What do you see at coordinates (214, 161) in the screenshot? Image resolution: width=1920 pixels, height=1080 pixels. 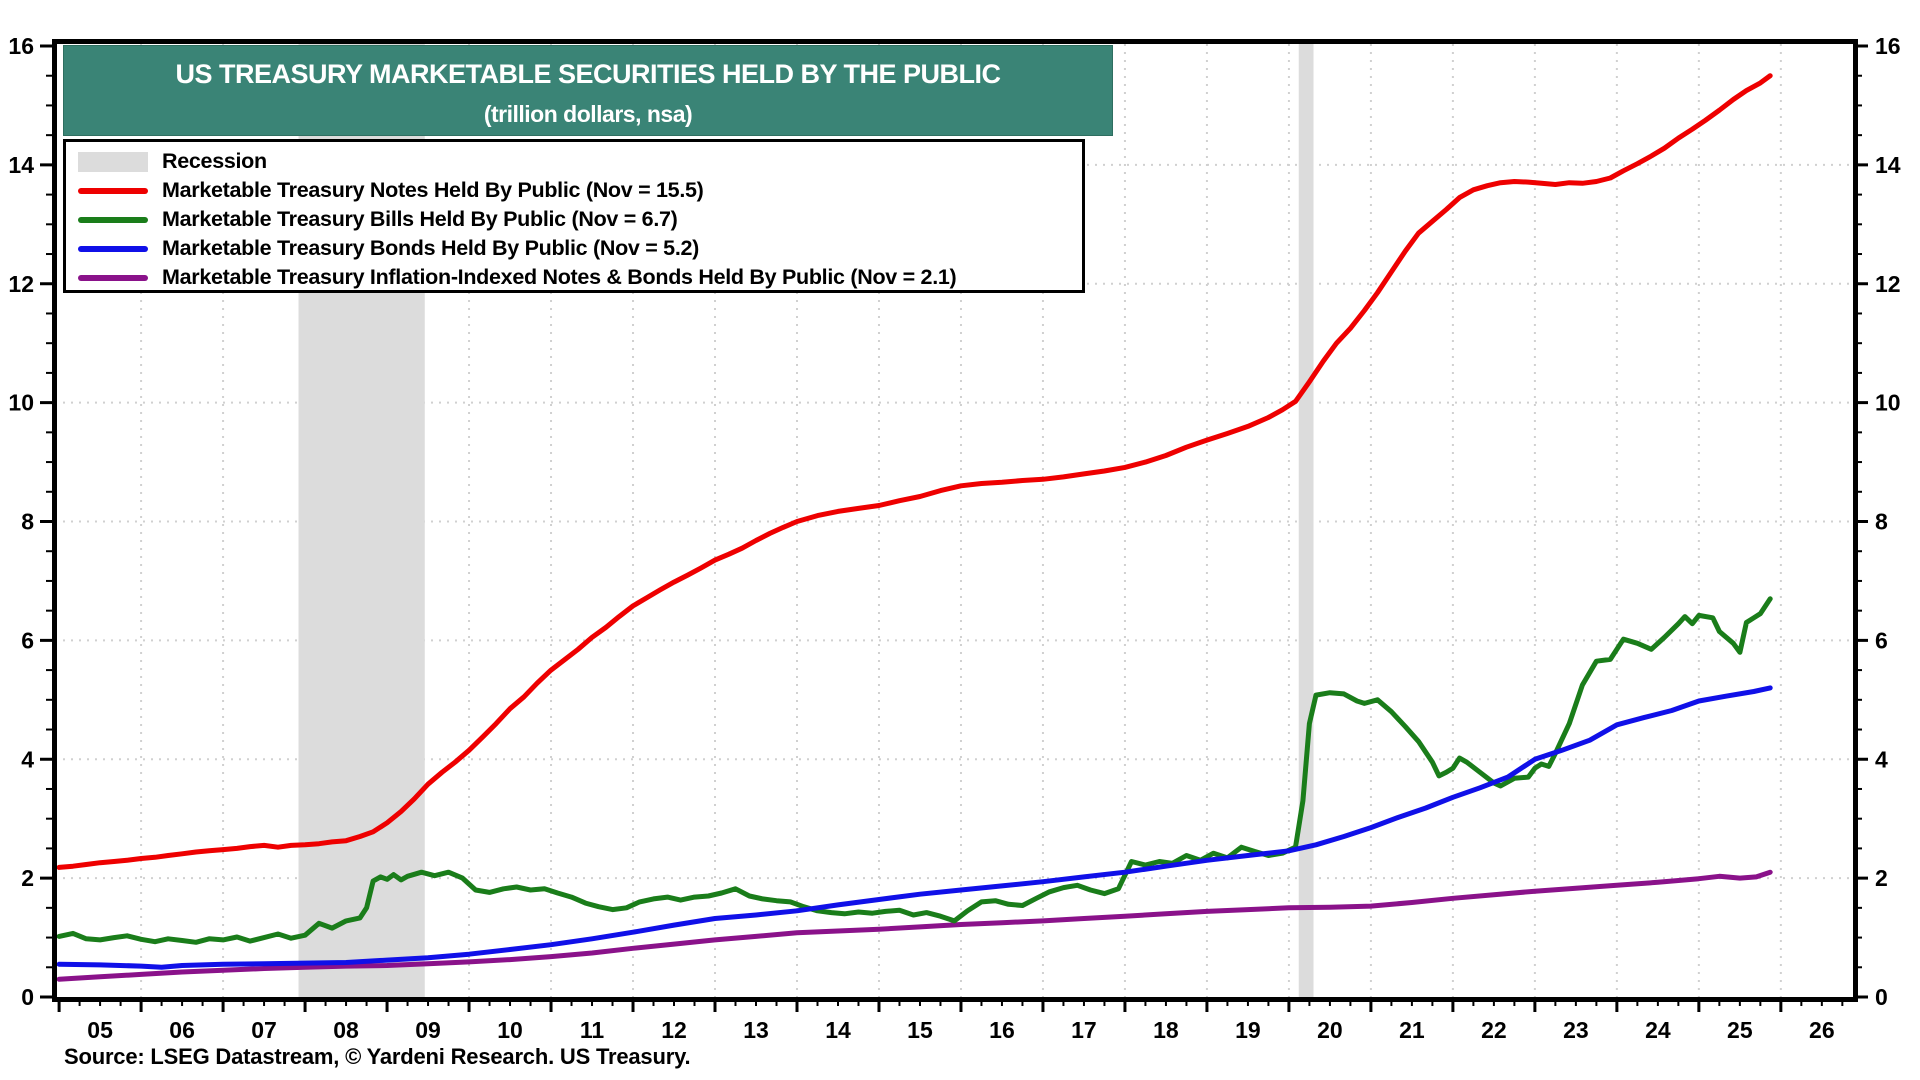 I see `legend-label: Recession` at bounding box center [214, 161].